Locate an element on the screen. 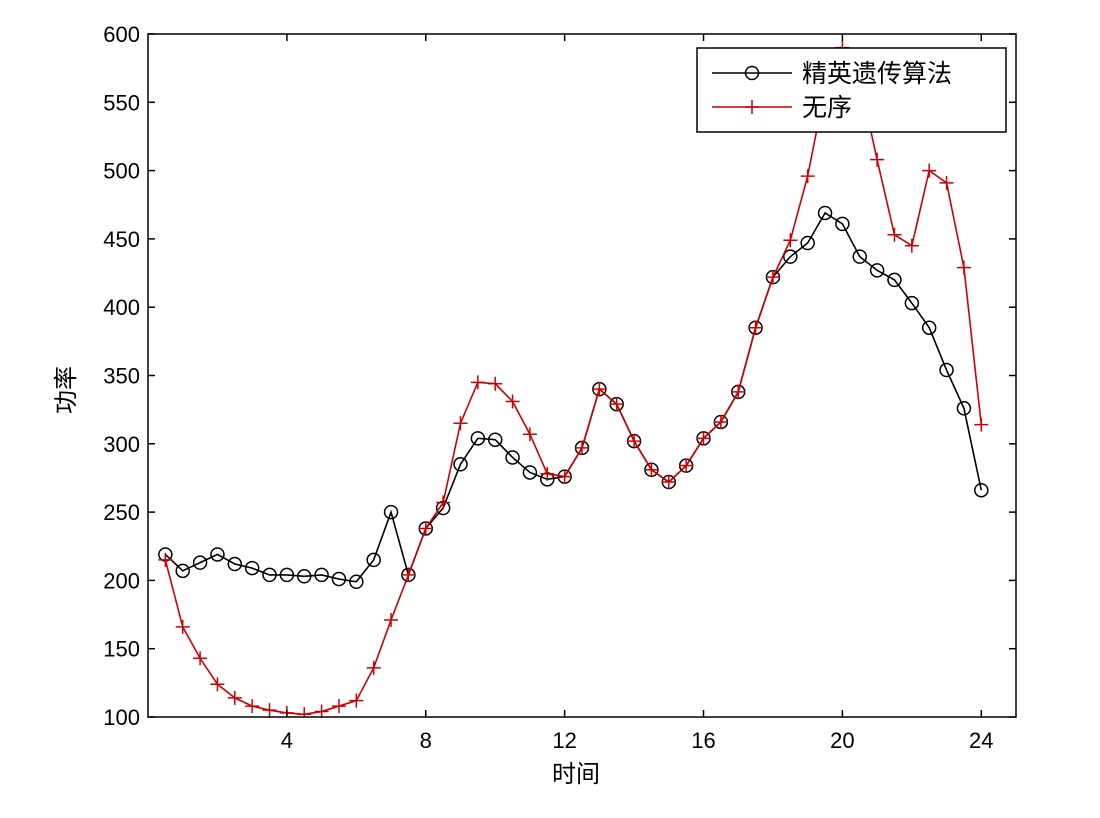 The image size is (1100, 818). x-tick-label: 8 is located at coordinates (426, 740).